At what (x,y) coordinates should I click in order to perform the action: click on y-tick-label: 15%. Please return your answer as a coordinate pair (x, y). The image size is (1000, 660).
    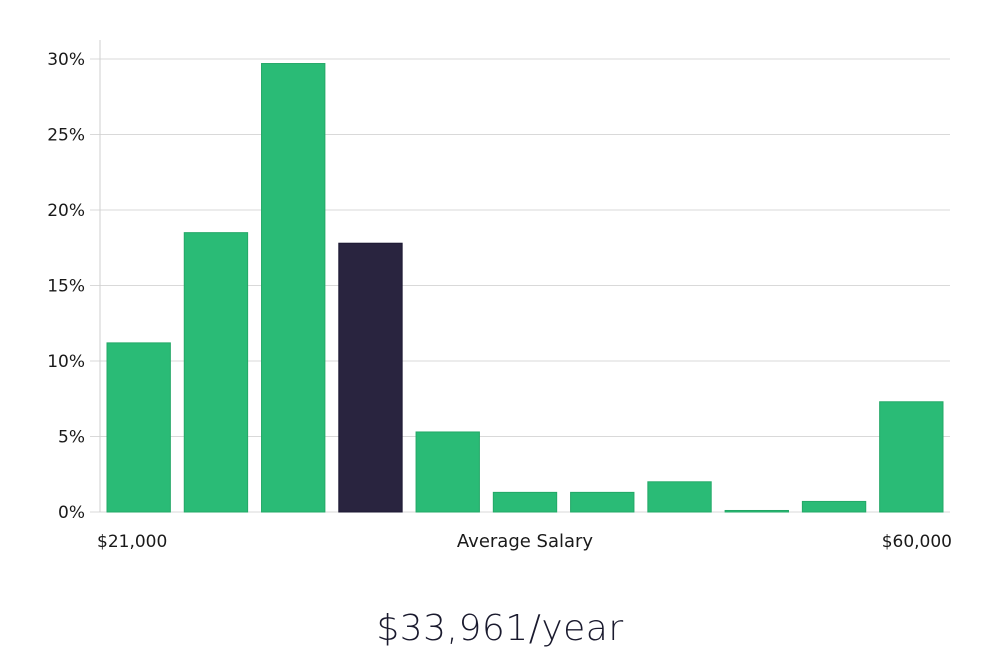
    Looking at the image, I should click on (66, 287).